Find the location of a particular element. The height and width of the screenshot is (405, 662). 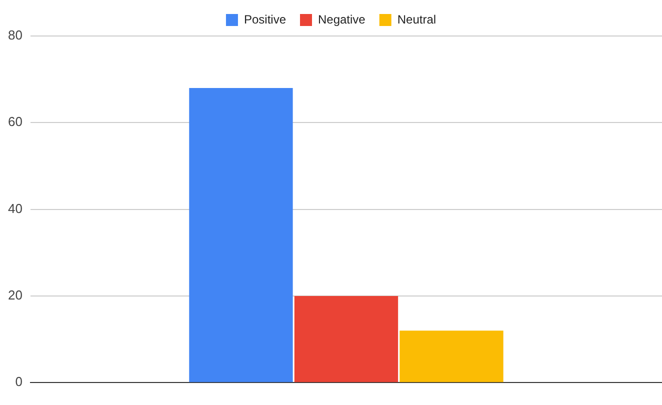

legend-label: Neutral is located at coordinates (416, 19).